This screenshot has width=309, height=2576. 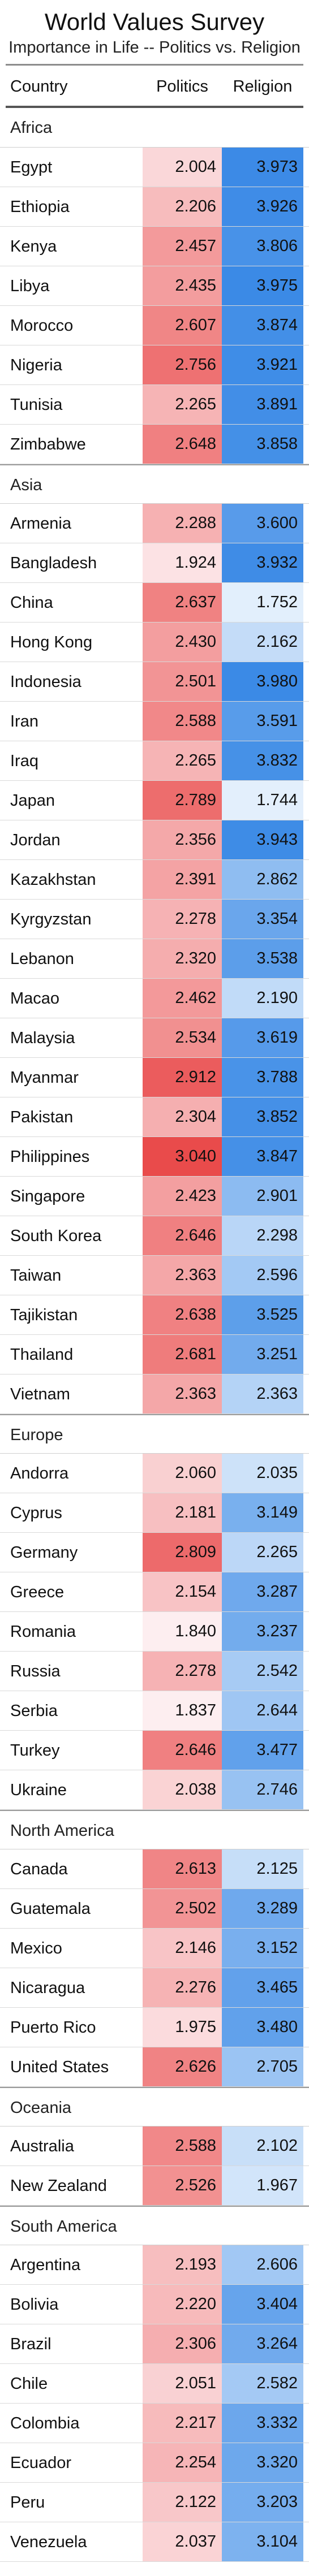 I want to click on religion-cell: 3.847, so click(x=262, y=1156).